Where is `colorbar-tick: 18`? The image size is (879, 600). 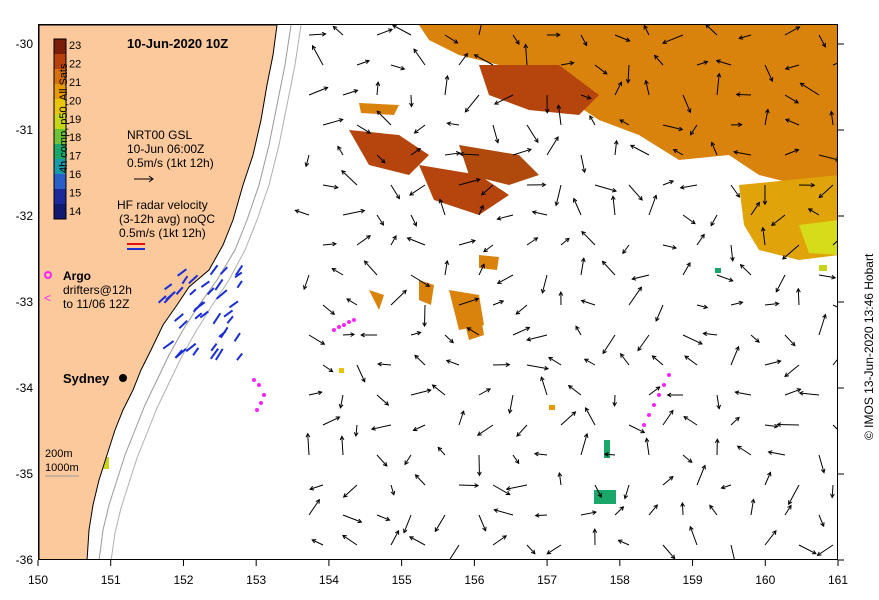
colorbar-tick: 18 is located at coordinates (75, 138).